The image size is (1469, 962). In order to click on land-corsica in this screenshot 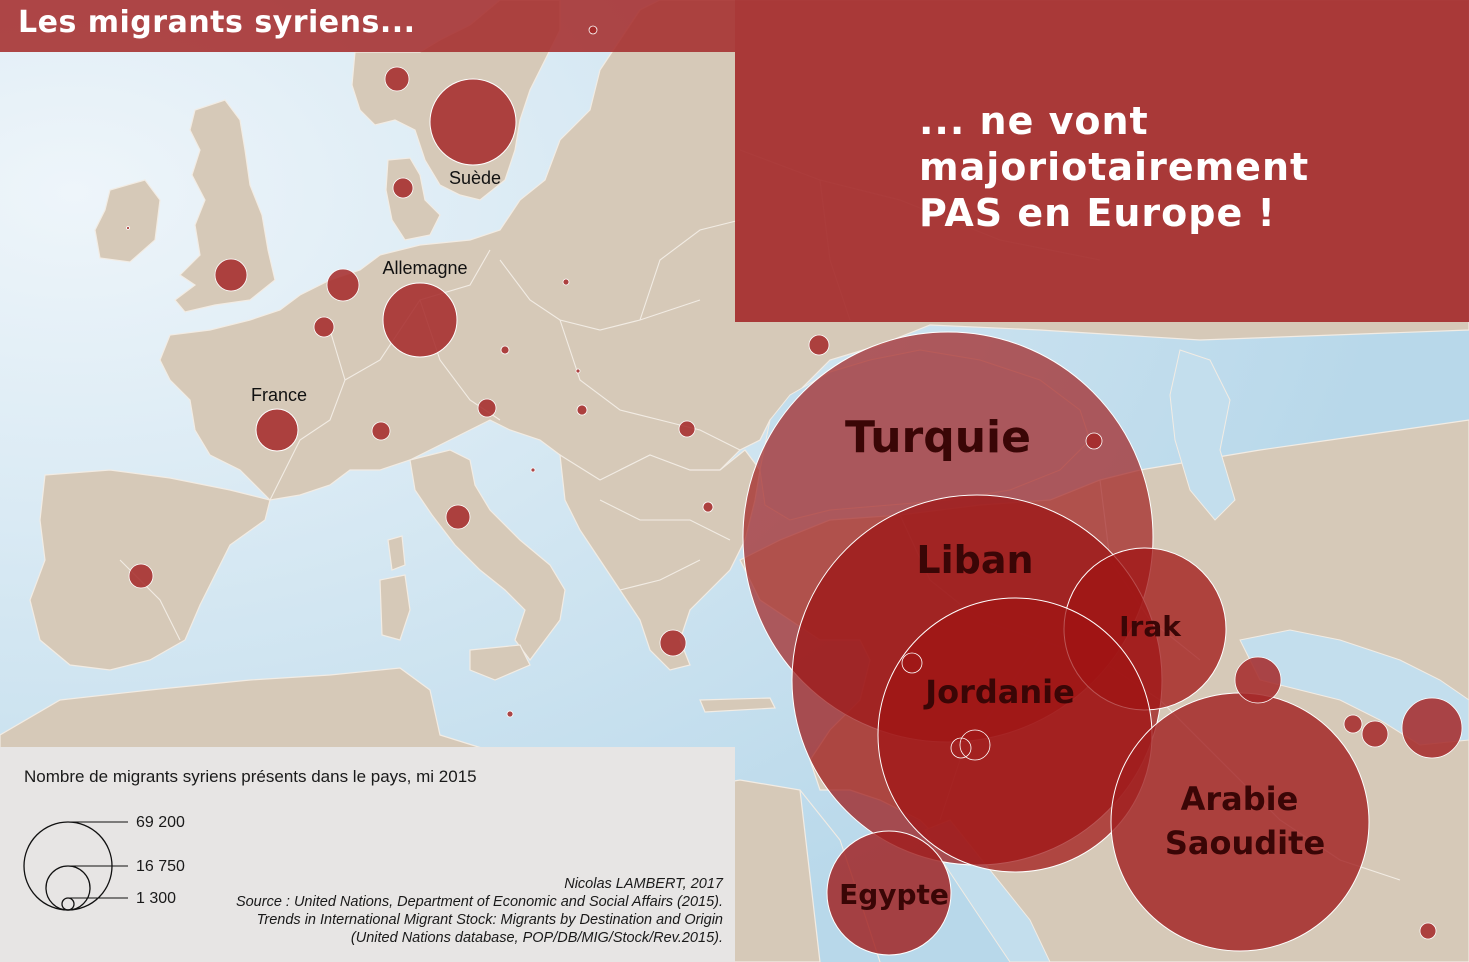, I will do `click(396, 553)`.